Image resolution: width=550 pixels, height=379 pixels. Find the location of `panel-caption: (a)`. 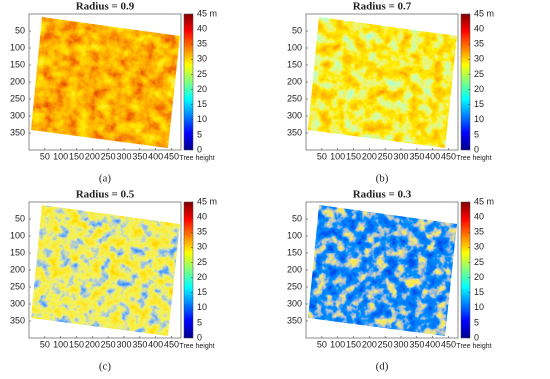

panel-caption: (a) is located at coordinates (105, 179).